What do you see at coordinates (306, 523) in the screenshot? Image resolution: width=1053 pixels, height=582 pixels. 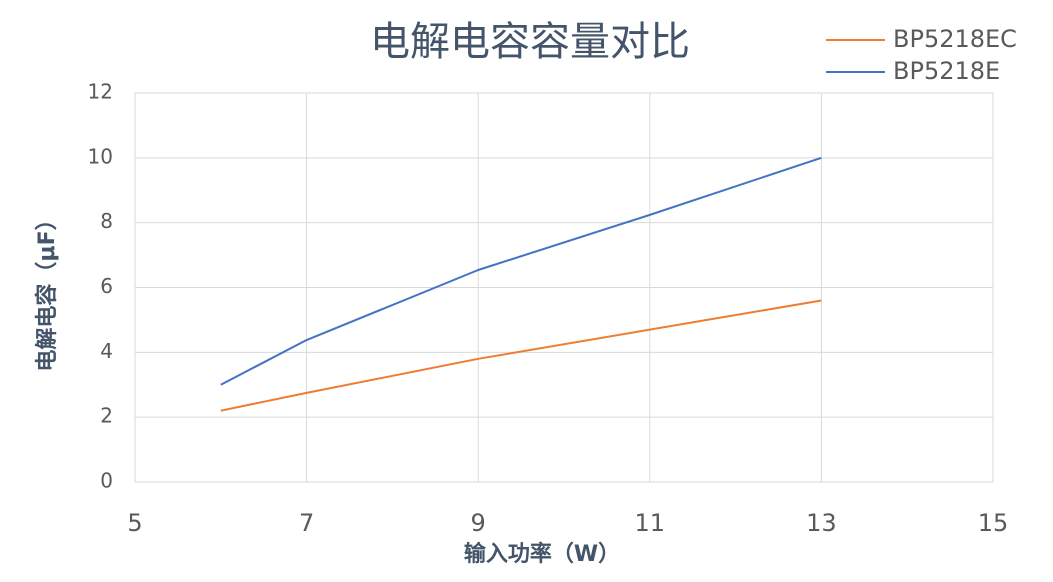 I see `x-tick-label: 7` at bounding box center [306, 523].